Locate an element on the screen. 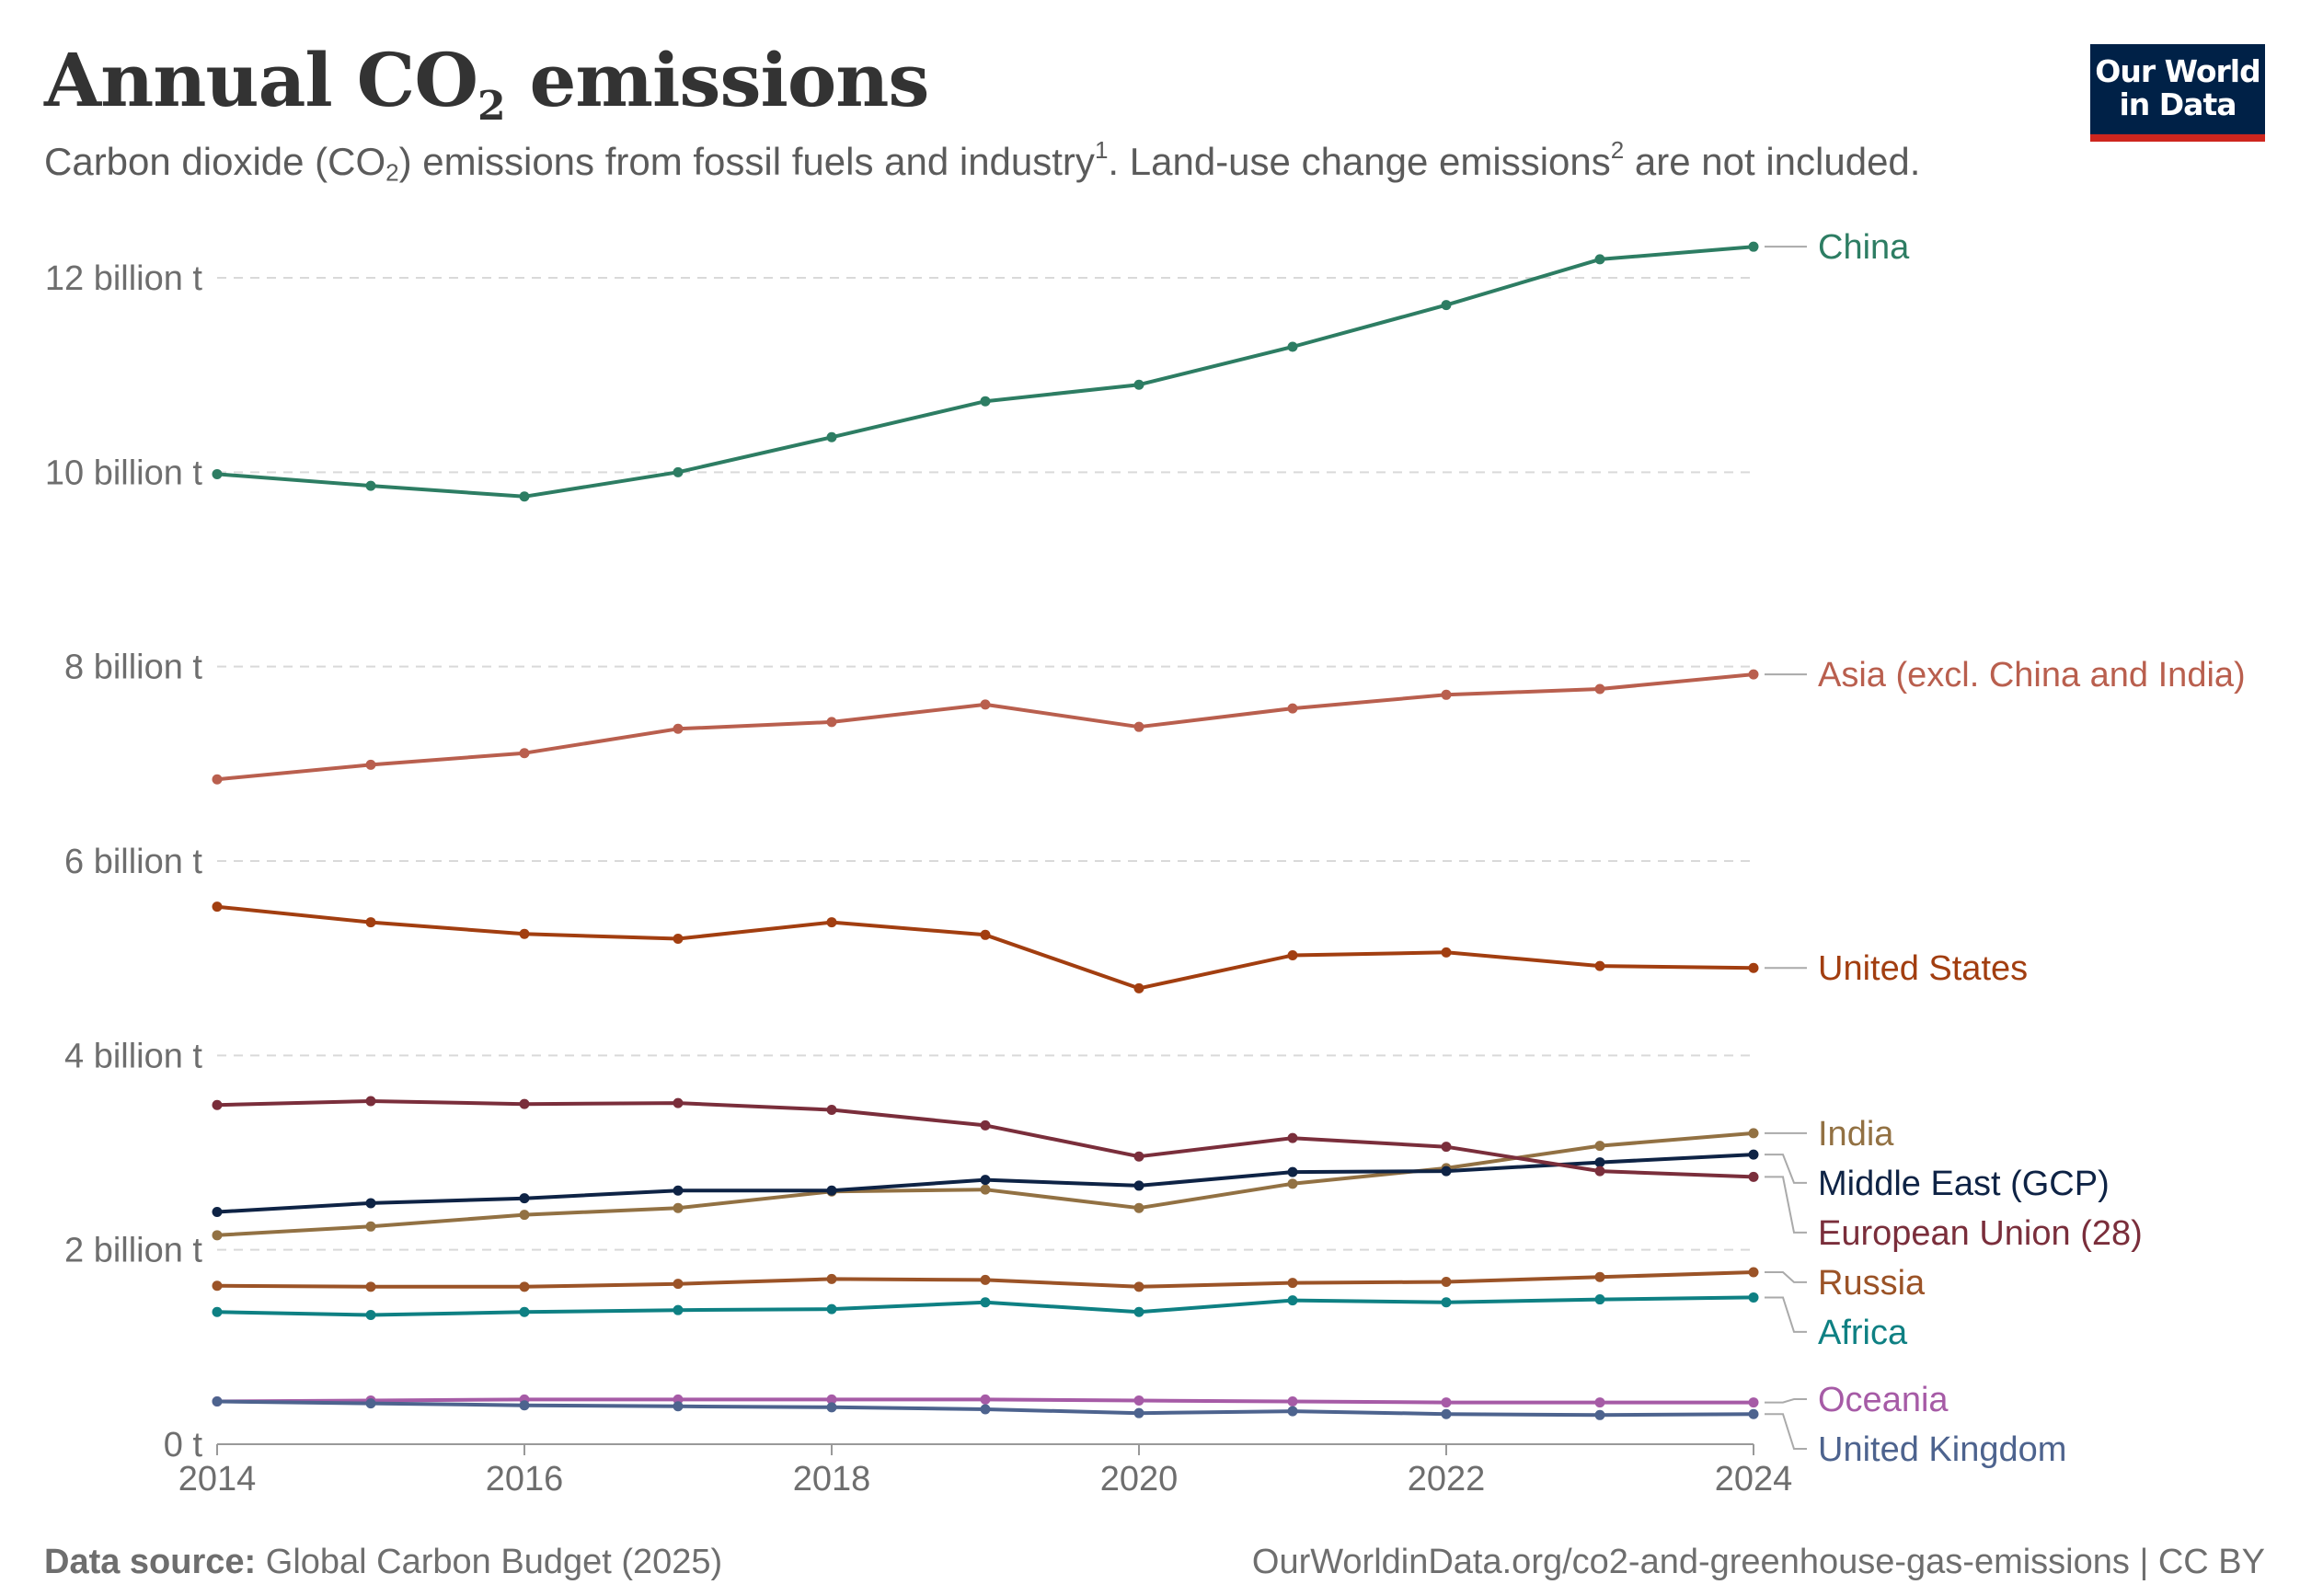 Image resolution: width=2300 pixels, height=1596 pixels. series-label-7: Africa is located at coordinates (1863, 1333).